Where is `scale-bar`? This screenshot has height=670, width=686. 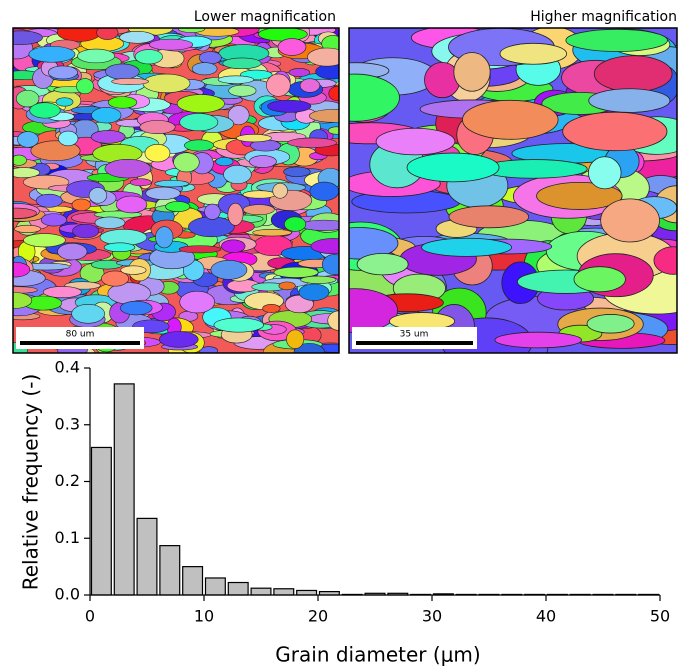
scale-bar is located at coordinates (80, 343).